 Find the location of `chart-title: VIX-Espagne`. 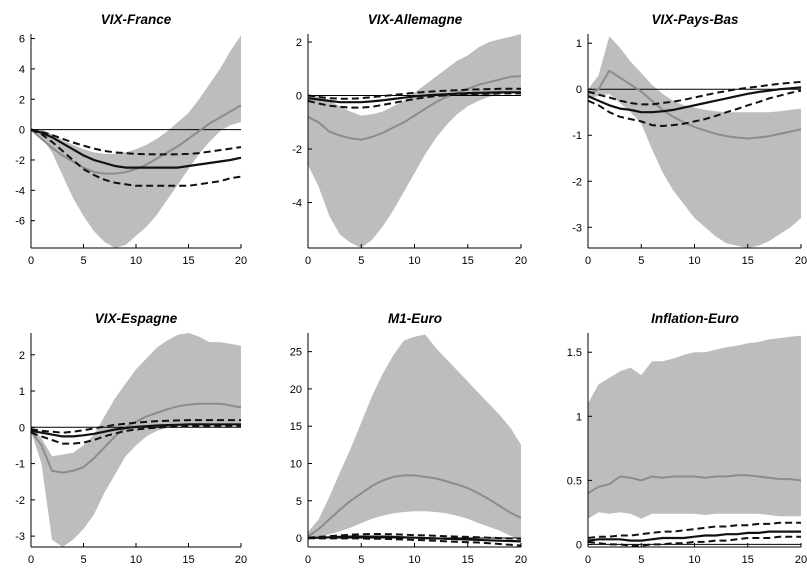

chart-title: VIX-Espagne is located at coordinates (136, 318).